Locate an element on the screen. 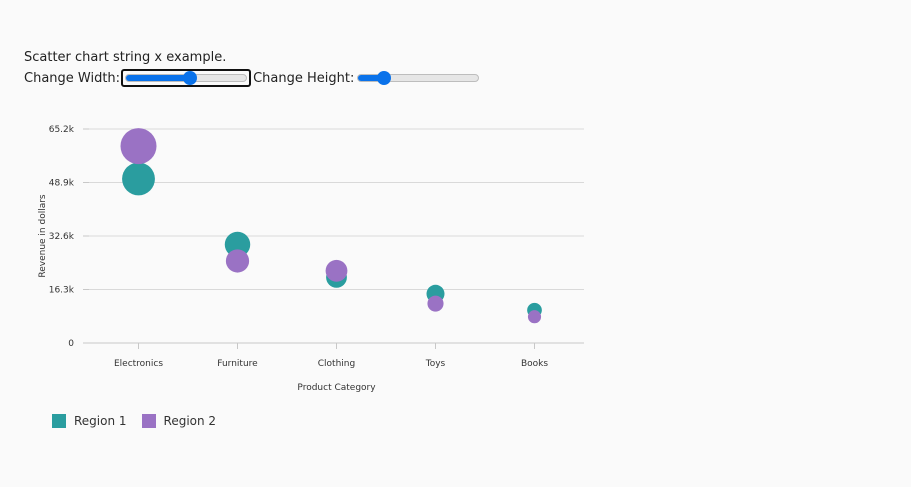 The width and height of the screenshot is (911, 487). y-tick-label: 48.9k is located at coordinates (62, 184).